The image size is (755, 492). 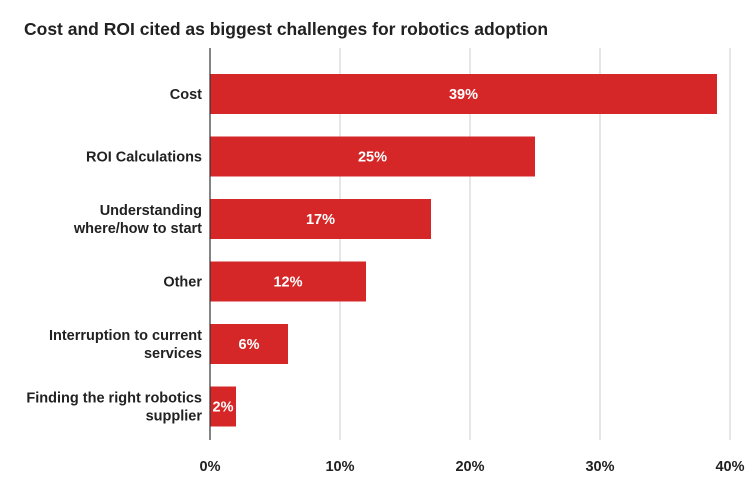 I want to click on category-label: Understanding where/how to start, so click(x=137, y=220).